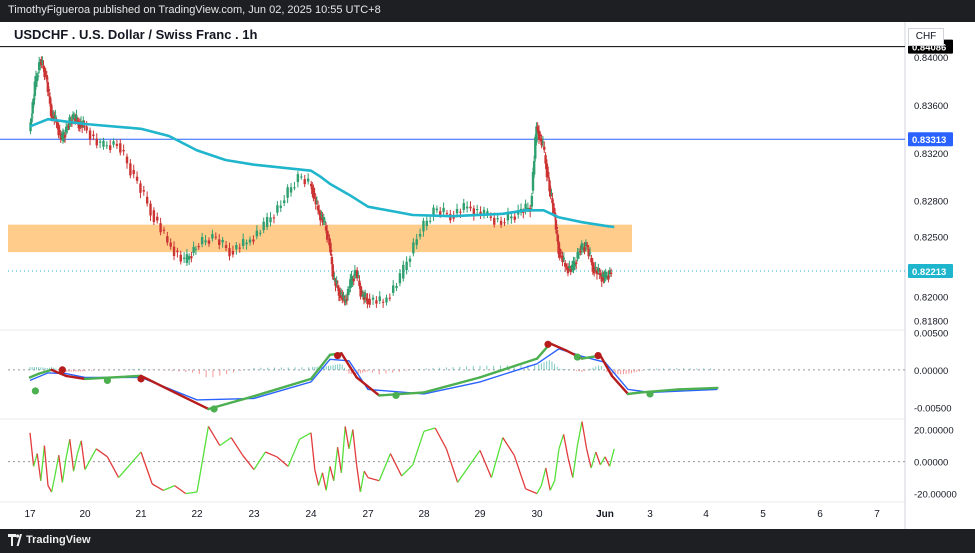 Image resolution: width=975 pixels, height=553 pixels. What do you see at coordinates (136, 34) in the screenshot?
I see `symbol-title: USDCHF . U.S. Dollar / Swiss Franc . 1h` at bounding box center [136, 34].